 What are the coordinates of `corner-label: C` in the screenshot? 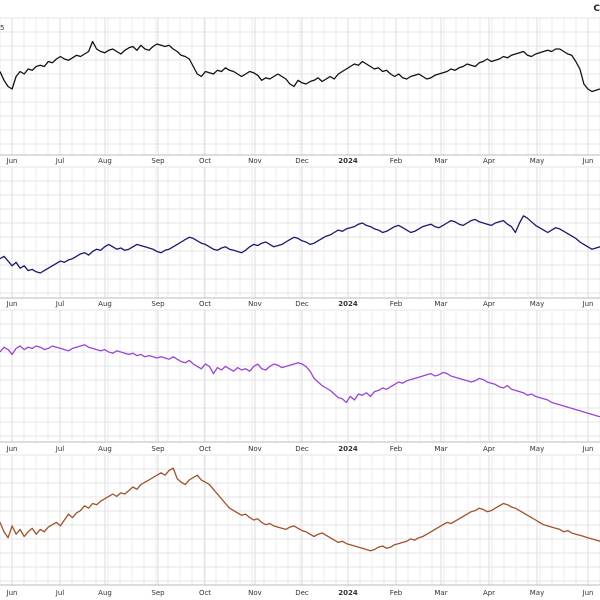 It's located at (596, 9).